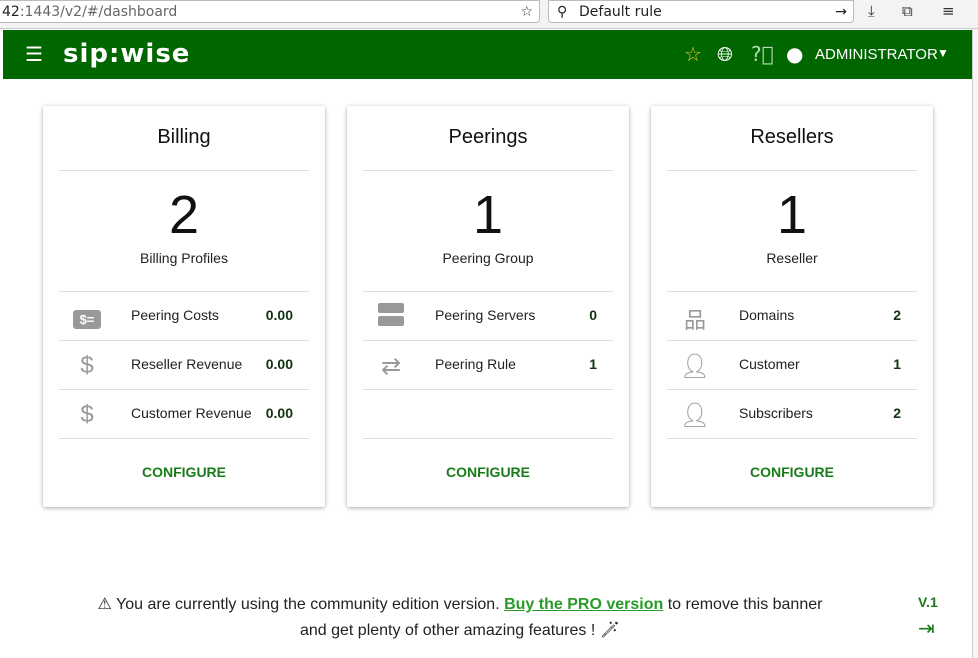 This screenshot has height=658, width=978. Describe the element at coordinates (695, 415) in the screenshot. I see `person-icon: 👤︎` at that location.